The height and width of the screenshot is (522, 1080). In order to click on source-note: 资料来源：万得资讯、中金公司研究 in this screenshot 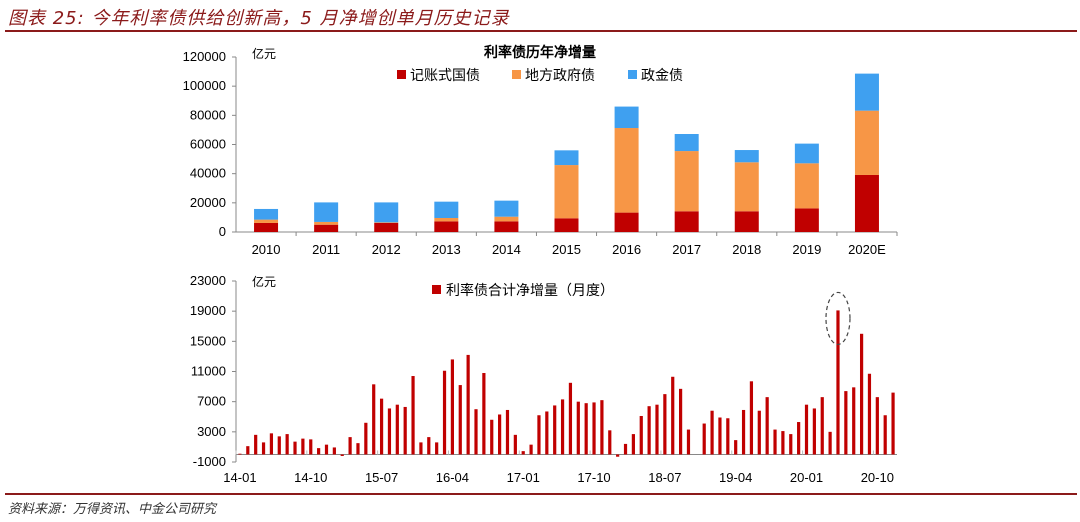, I will do `click(112, 509)`.